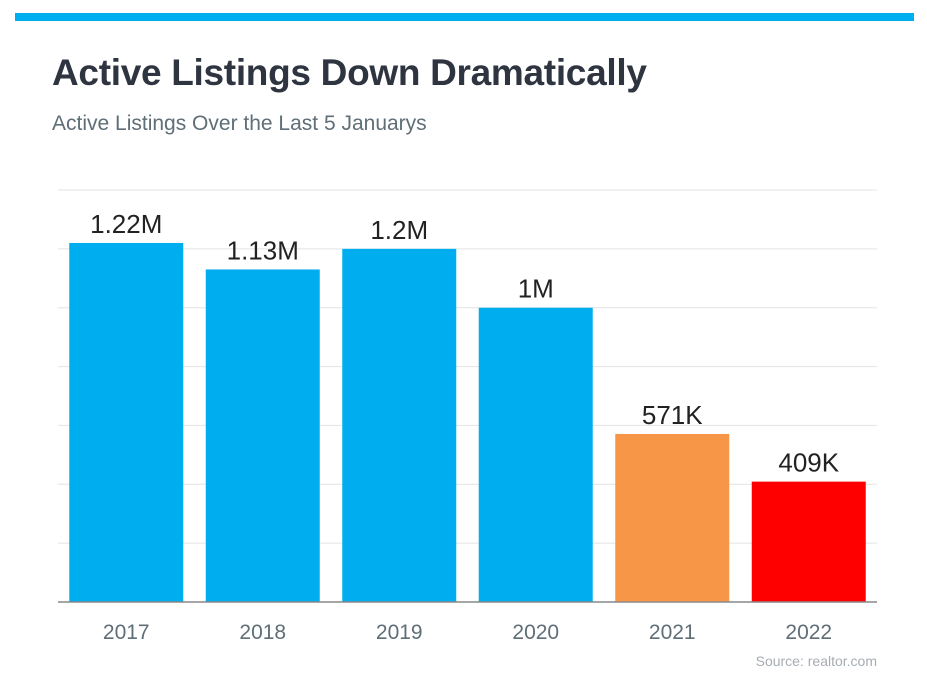 The height and width of the screenshot is (680, 927). I want to click on x-tick-label-2022: 2022, so click(808, 632).